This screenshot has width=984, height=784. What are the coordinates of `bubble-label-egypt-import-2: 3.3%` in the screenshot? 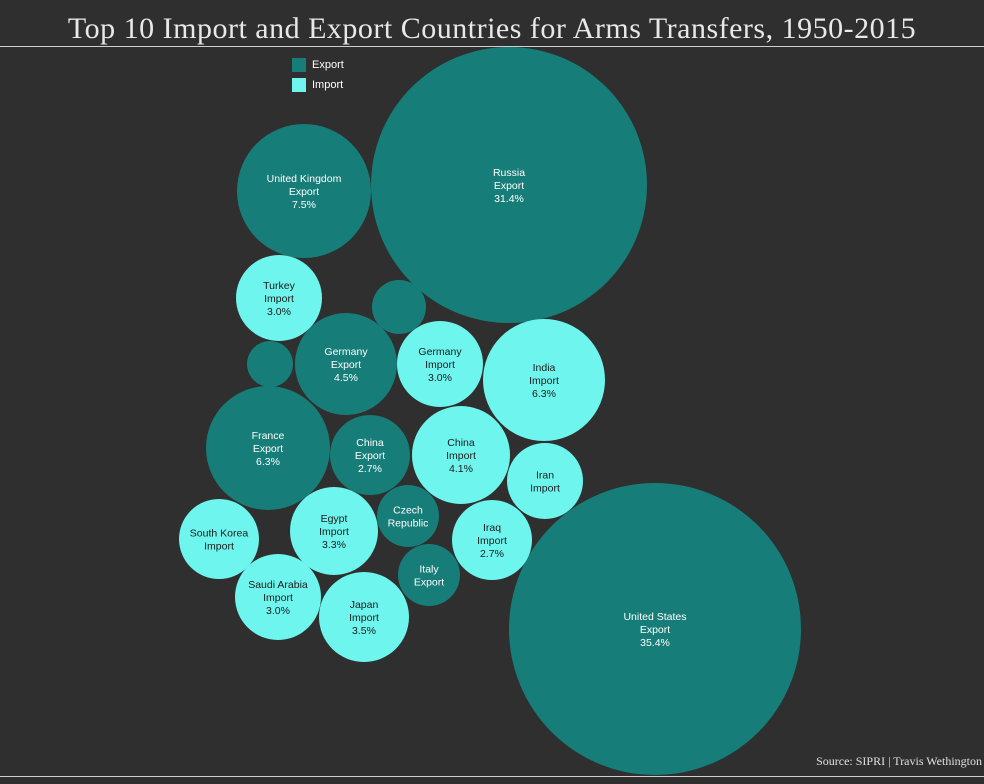 It's located at (334, 545).